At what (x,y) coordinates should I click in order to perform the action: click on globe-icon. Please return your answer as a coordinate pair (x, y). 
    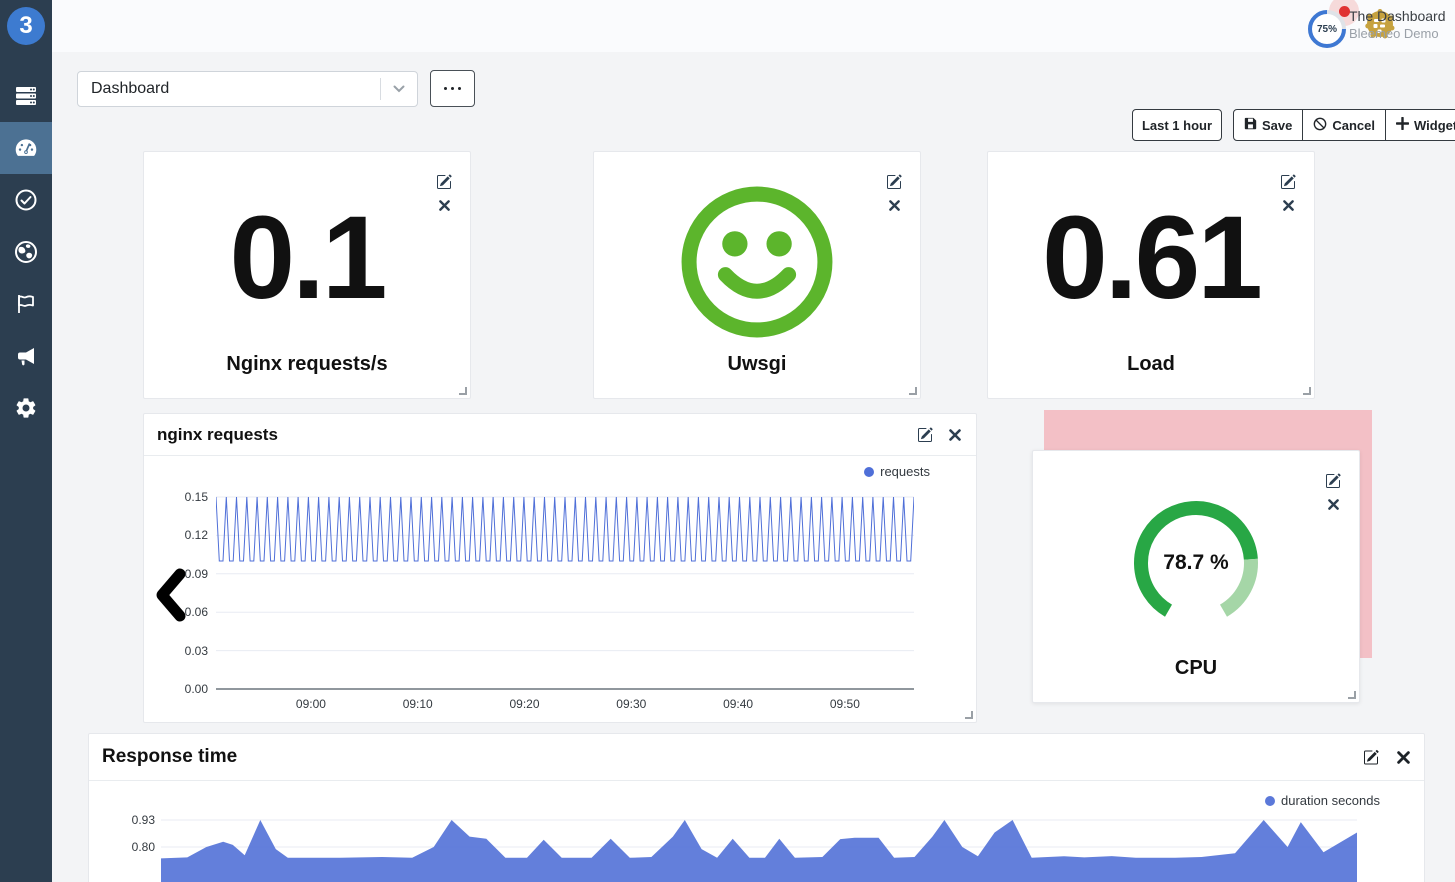
    Looking at the image, I should click on (26, 252).